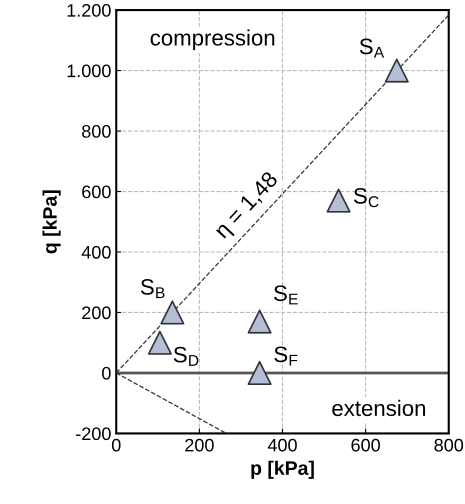 This screenshot has height=504, width=465. What do you see at coordinates (96, 131) in the screenshot?
I see `y-tick-label: 800` at bounding box center [96, 131].